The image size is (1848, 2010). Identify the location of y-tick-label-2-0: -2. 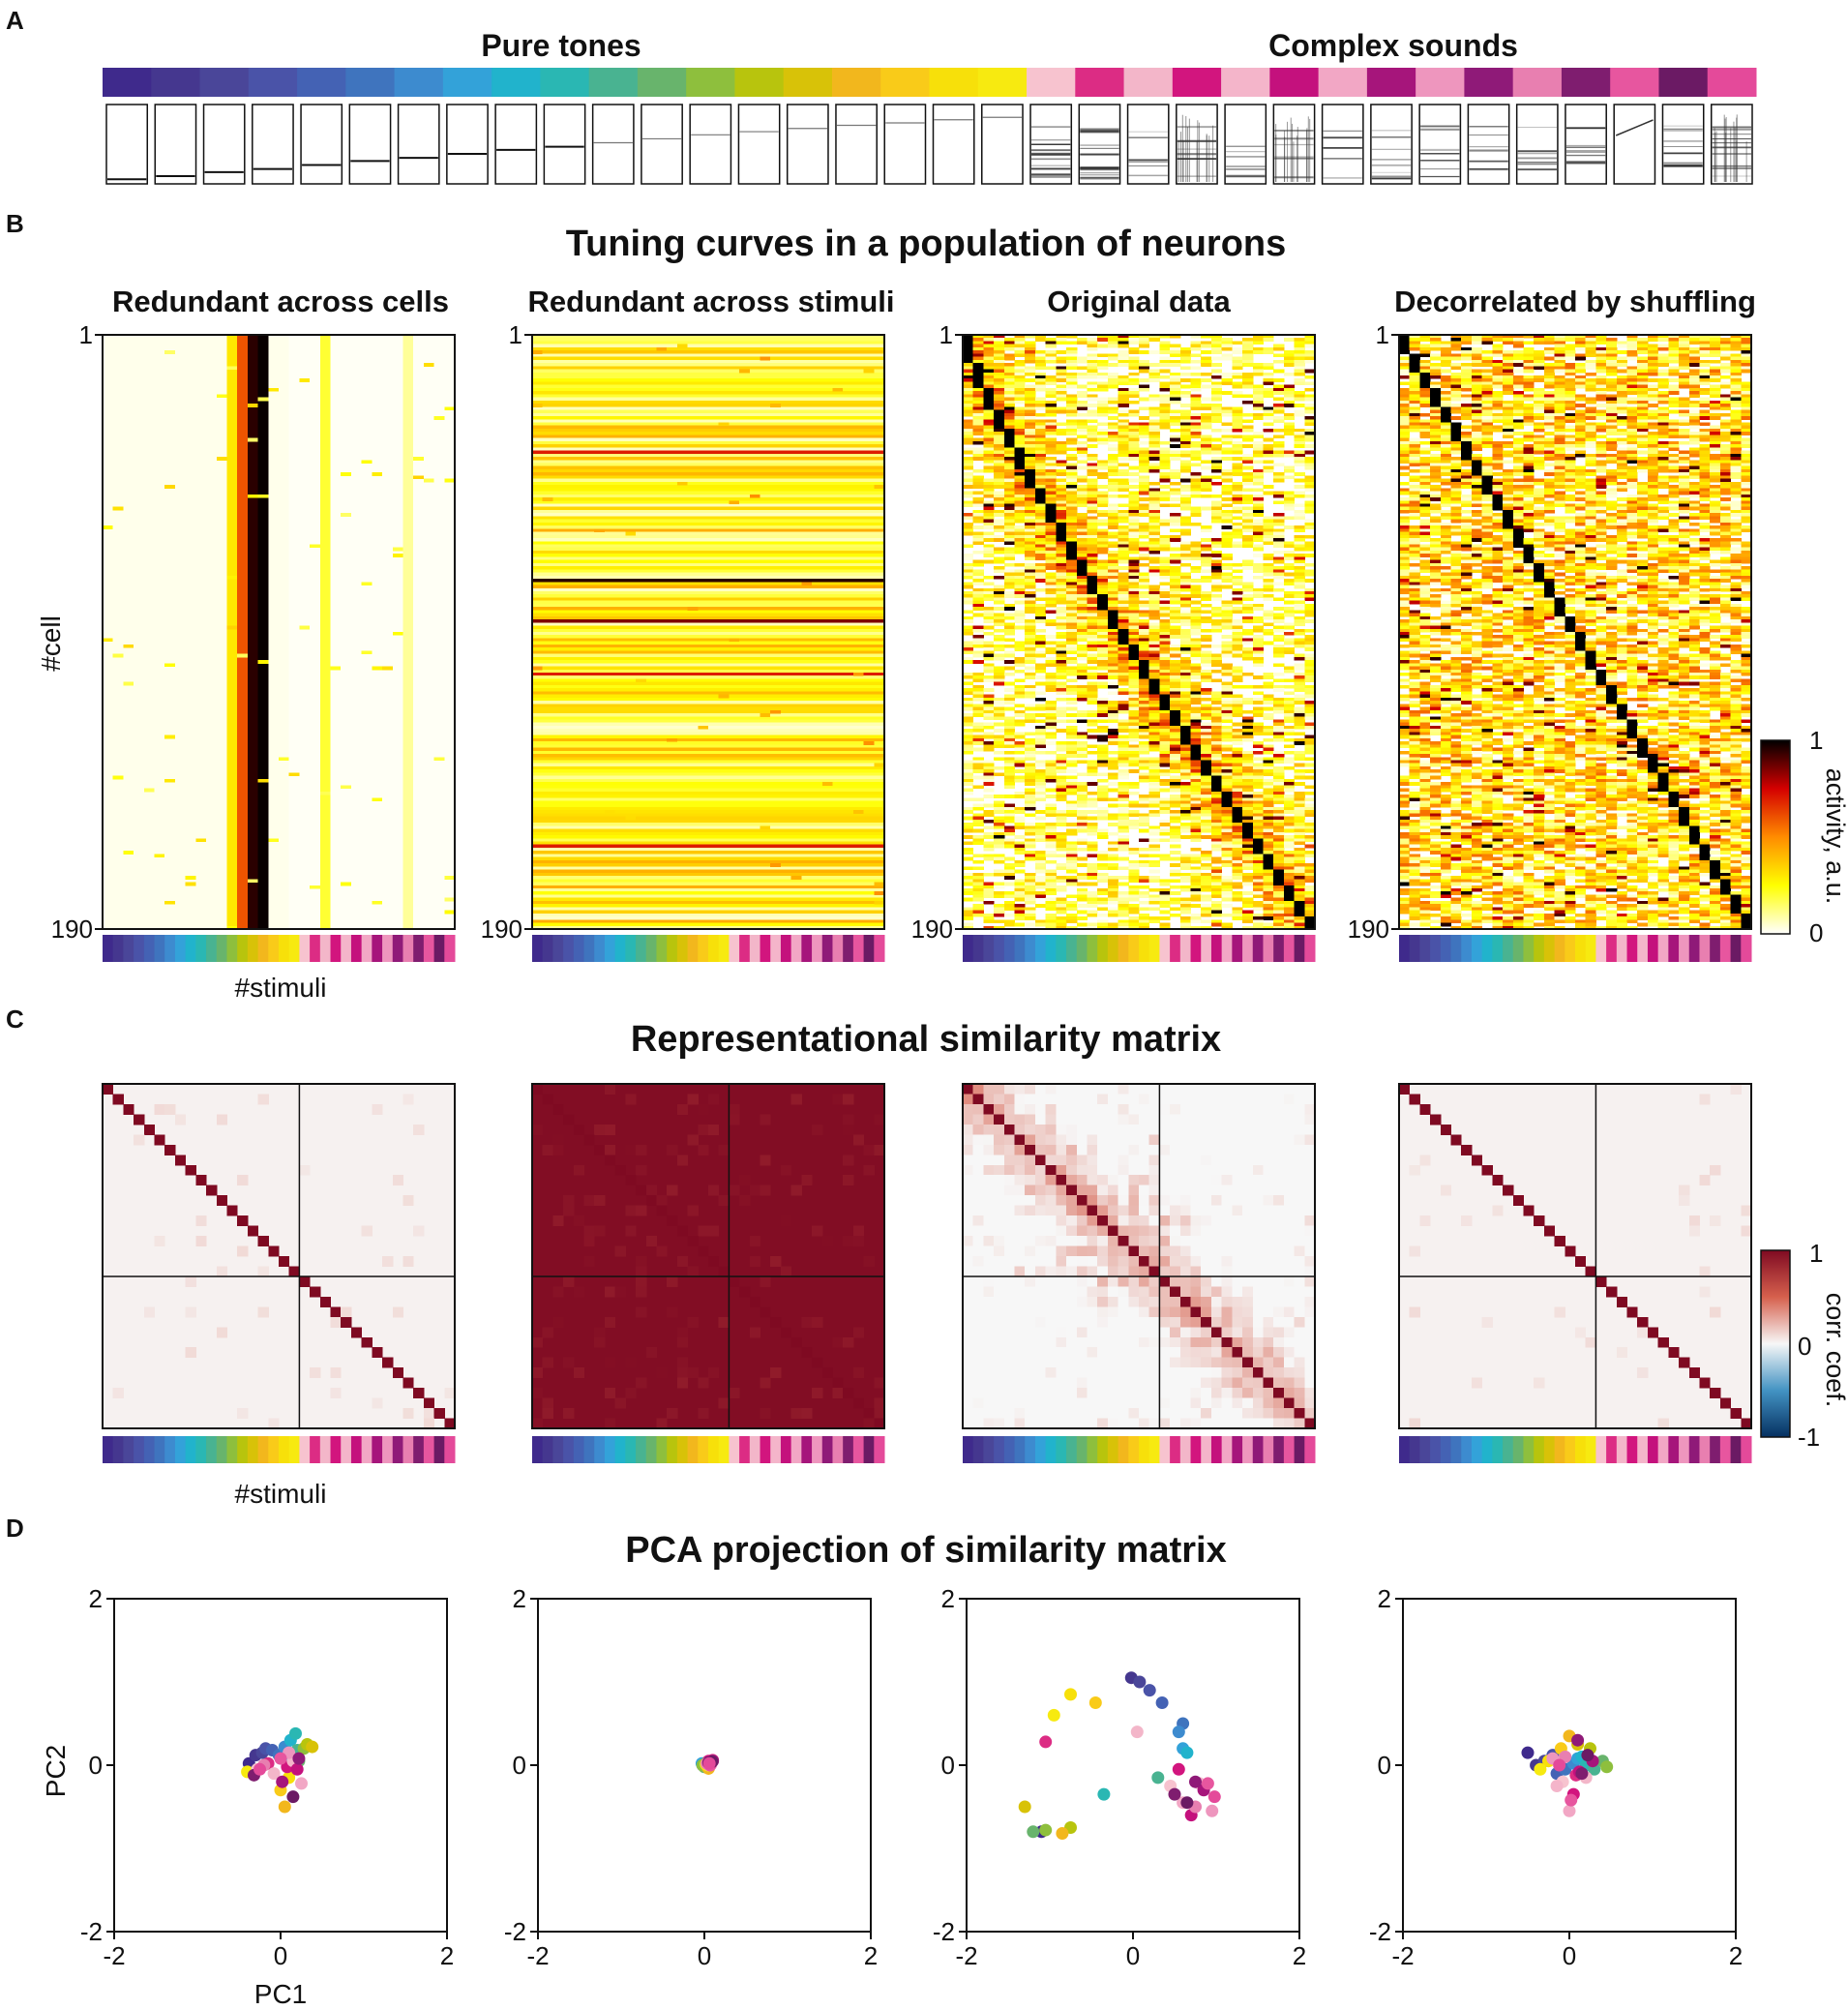
(515, 1932).